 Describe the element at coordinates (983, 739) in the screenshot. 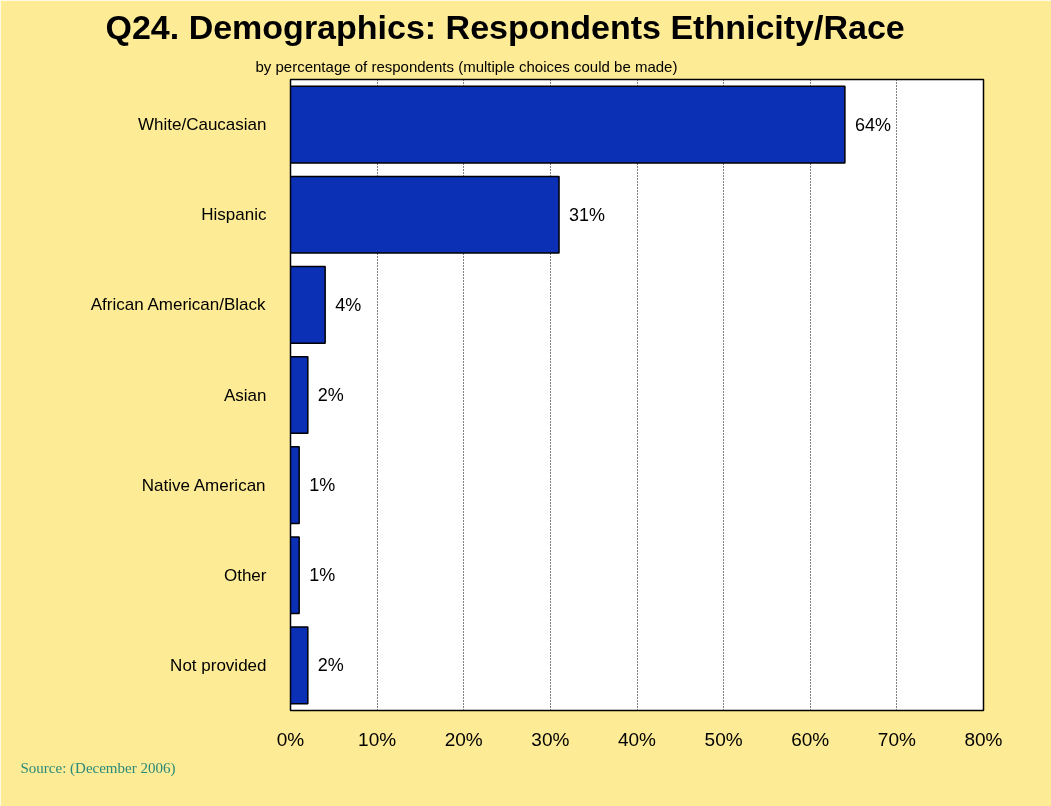

I see `x-tick-label: 80%` at that location.